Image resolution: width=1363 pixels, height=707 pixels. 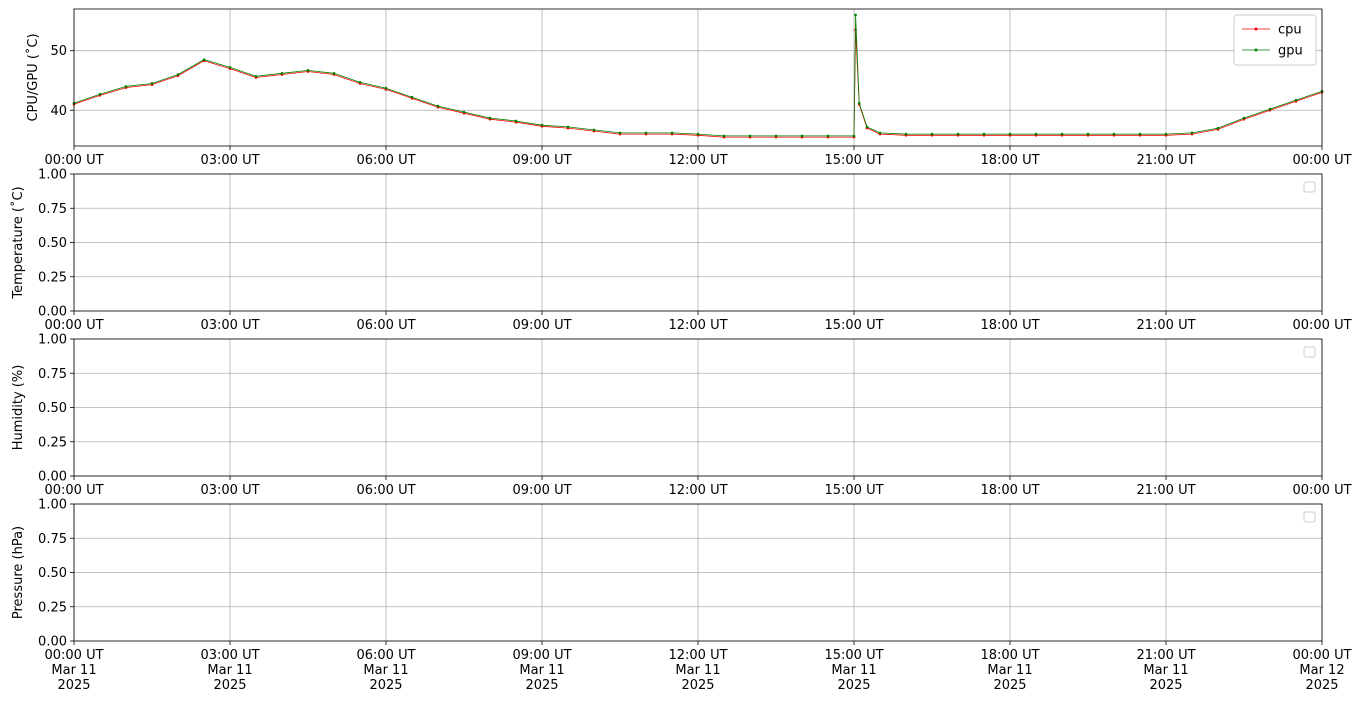 What do you see at coordinates (229, 160) in the screenshot?
I see `x-tick-label: 03:00 UT` at bounding box center [229, 160].